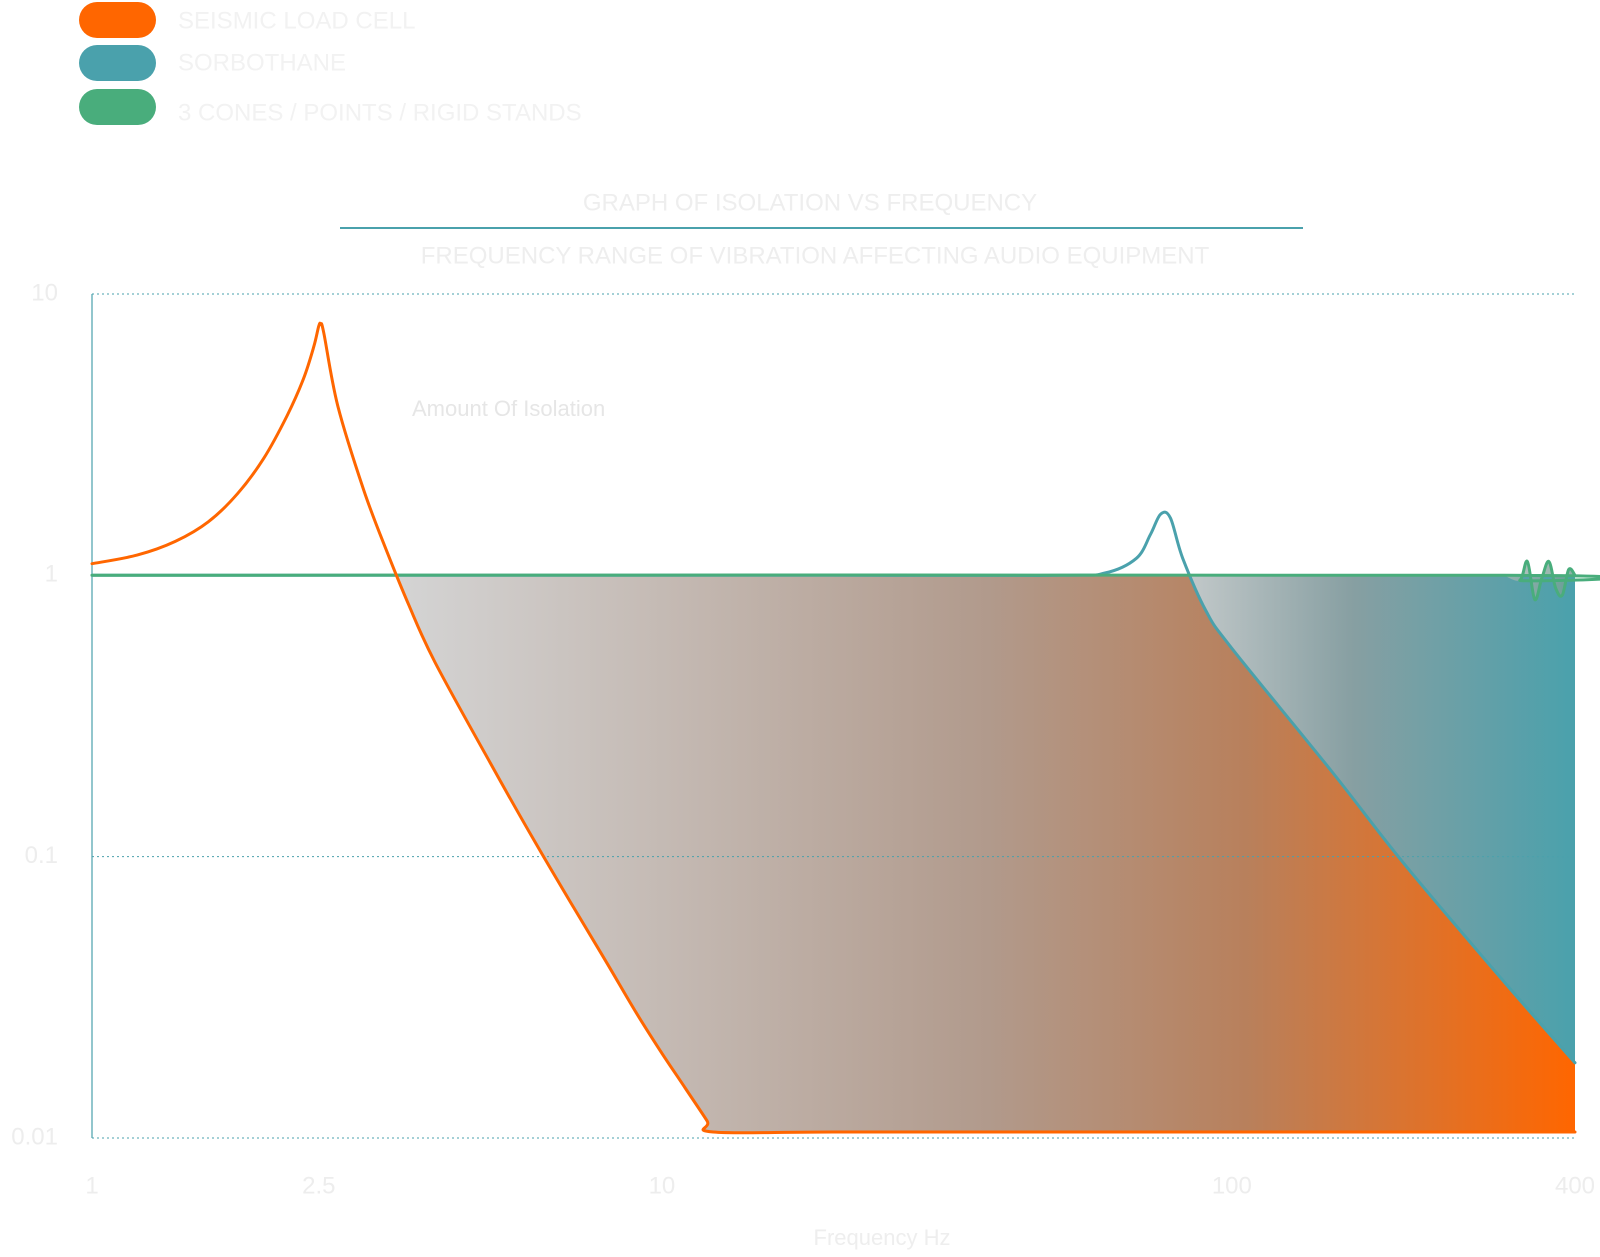 The height and width of the screenshot is (1257, 1600). Describe the element at coordinates (1575, 1185) in the screenshot. I see `x-tick-label: 400` at that location.